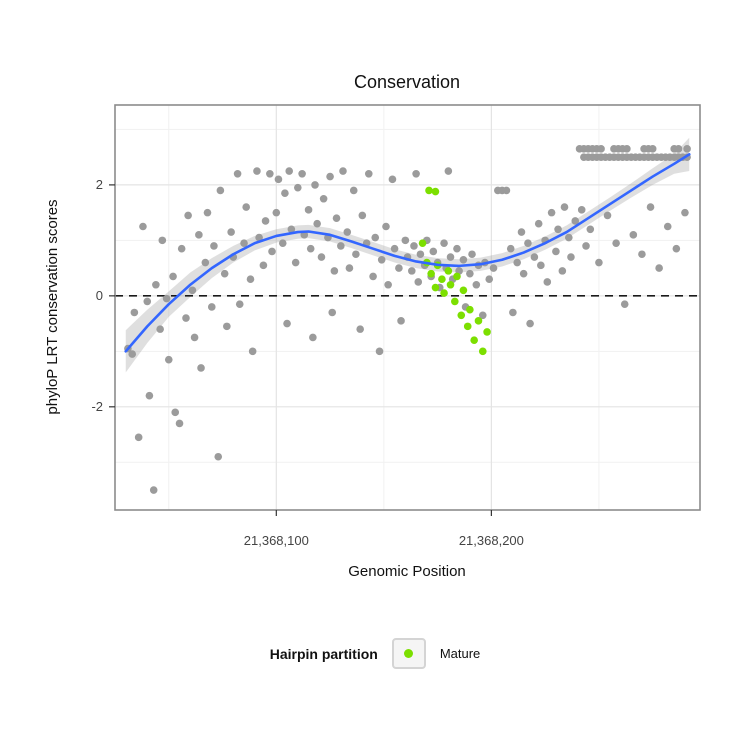 The height and width of the screenshot is (750, 750). I want to click on legend: Hairpin partition Mature, so click(375, 653).